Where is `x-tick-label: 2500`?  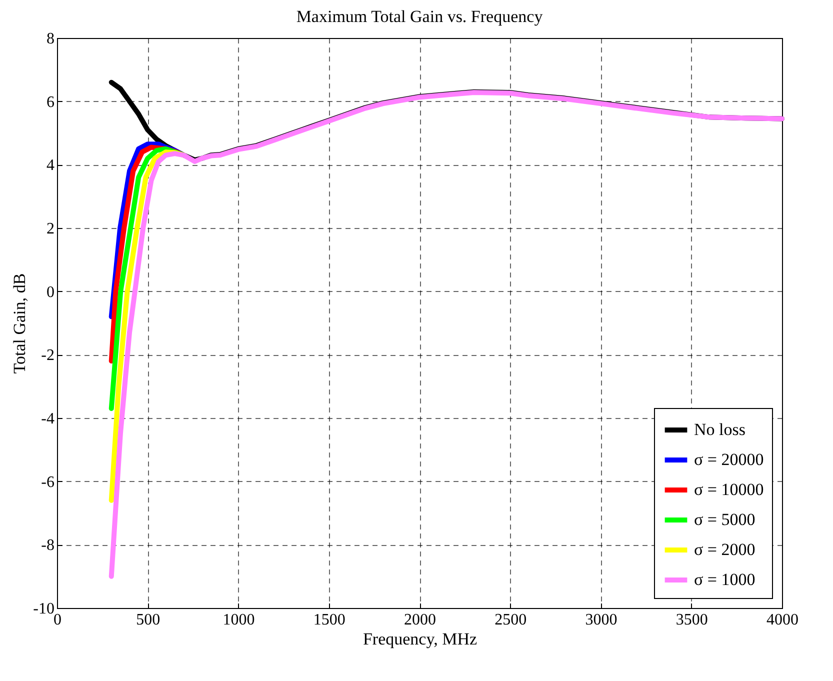 x-tick-label: 2500 is located at coordinates (510, 620).